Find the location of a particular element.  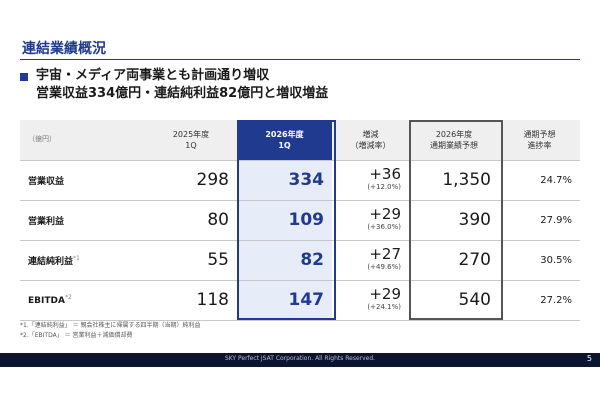

change-cell: +27 (+49.6%) is located at coordinates (370, 260).